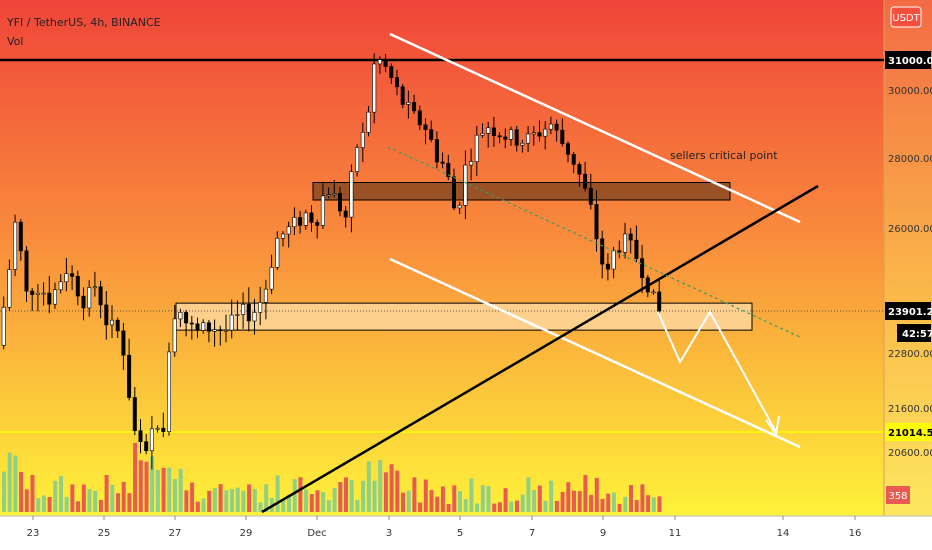 This screenshot has height=550, width=932. Describe the element at coordinates (908, 60) in the screenshot. I see `price-badge` at that location.